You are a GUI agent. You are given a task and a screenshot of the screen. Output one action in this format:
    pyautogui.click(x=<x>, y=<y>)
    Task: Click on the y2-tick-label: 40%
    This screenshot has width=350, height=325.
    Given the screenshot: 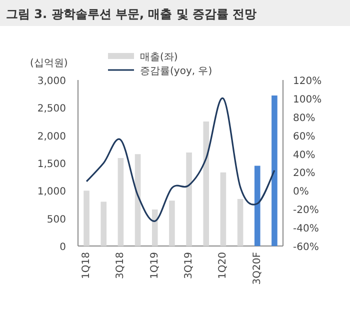 What is the action you would take?
    pyautogui.click(x=304, y=155)
    